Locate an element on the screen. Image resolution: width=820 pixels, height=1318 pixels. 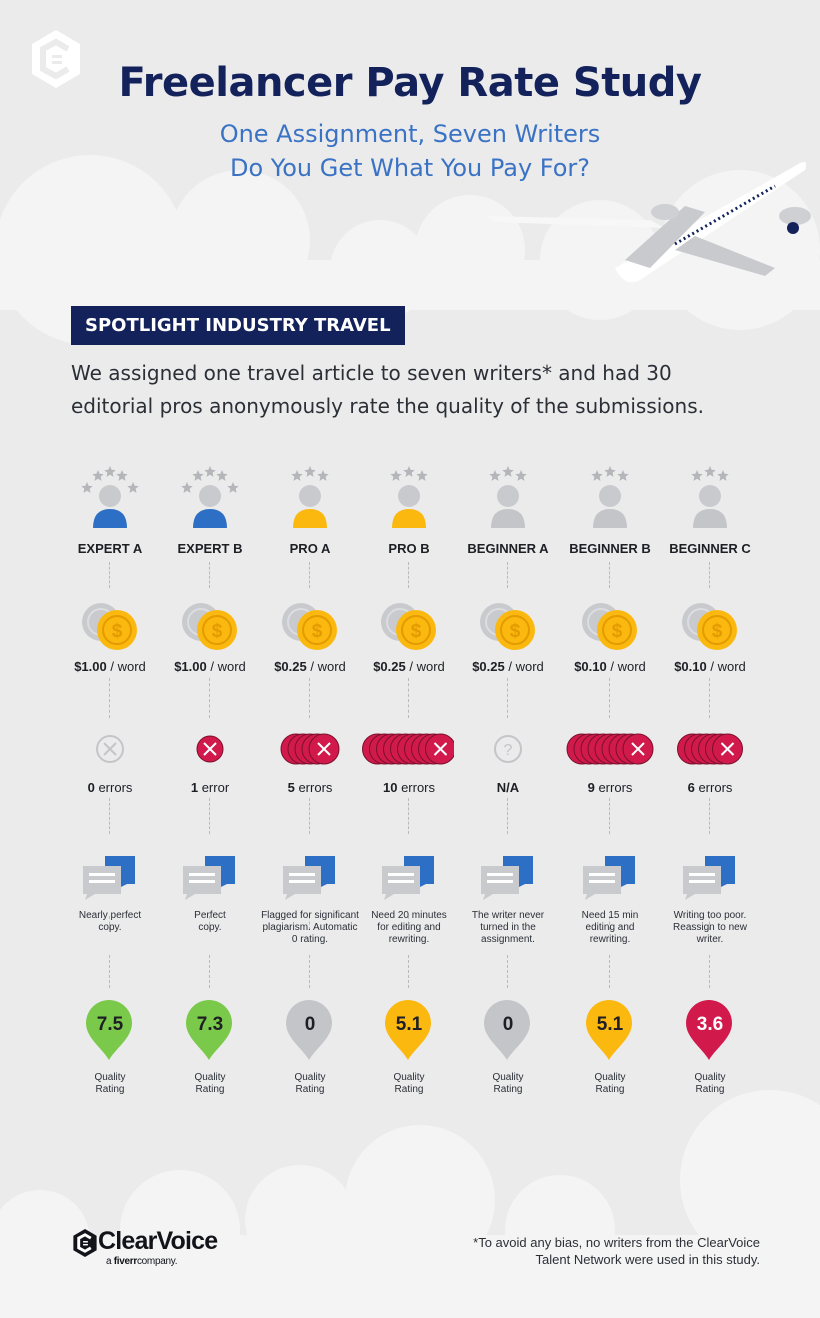
brand-tag-prefix: a is located at coordinates (109, 1261).